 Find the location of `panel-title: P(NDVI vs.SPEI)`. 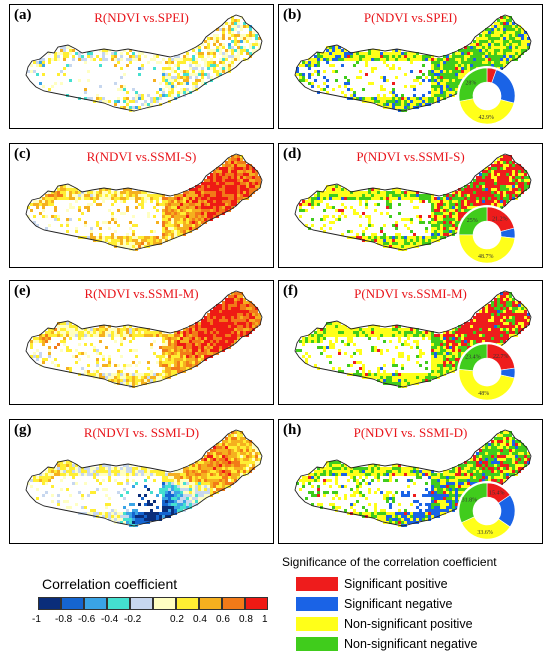

panel-title: P(NDVI vs.SPEI) is located at coordinates (410, 17).